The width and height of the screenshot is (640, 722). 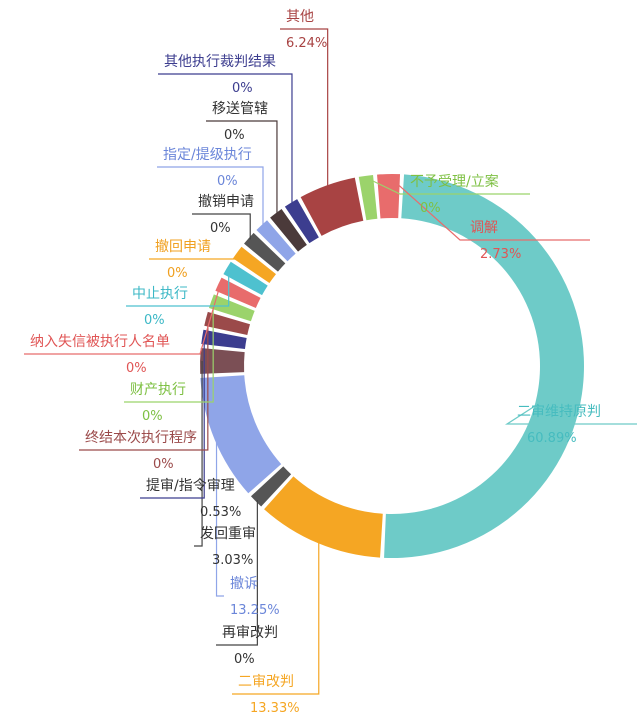 I want to click on slice-value-8: 0%, so click(x=136, y=368).